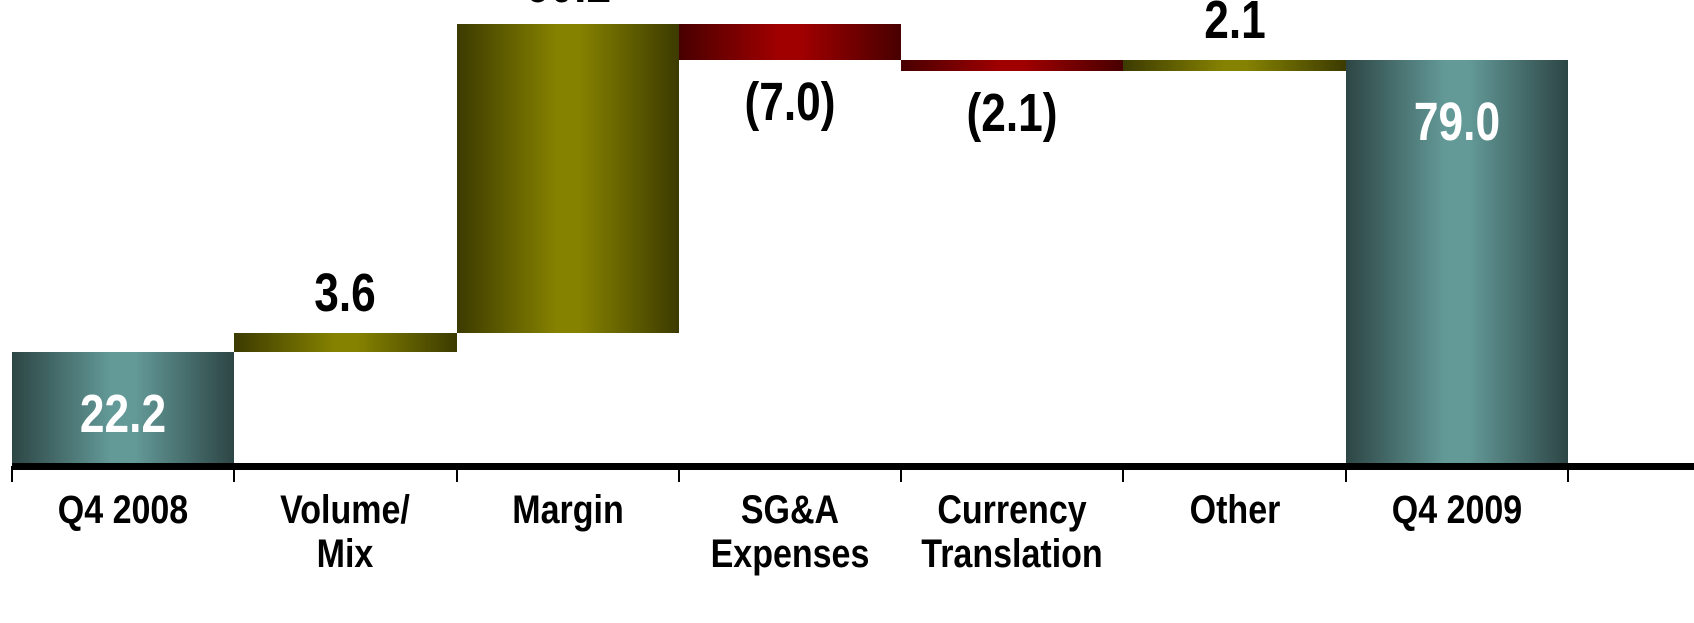 The height and width of the screenshot is (623, 1694). I want to click on value-label: (7.0), so click(790, 102).